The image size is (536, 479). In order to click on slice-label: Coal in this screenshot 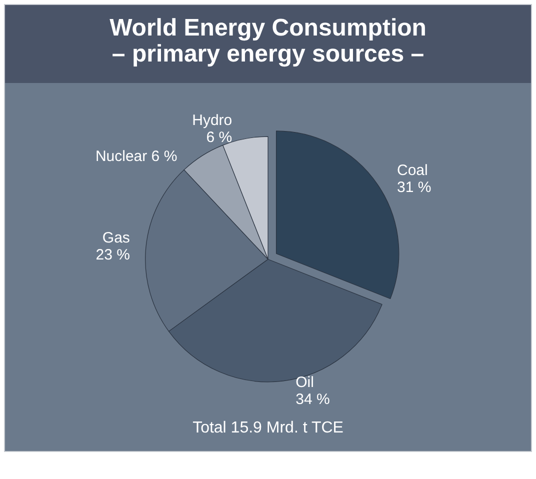, I will do `click(412, 171)`.